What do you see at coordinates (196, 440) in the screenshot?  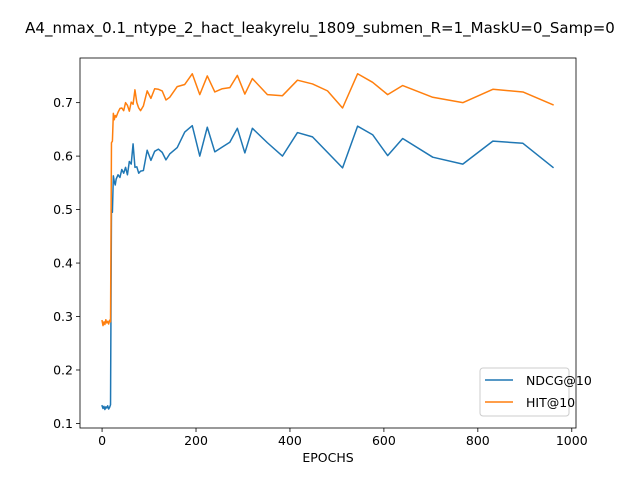 I see `x-tick-label: 200` at bounding box center [196, 440].